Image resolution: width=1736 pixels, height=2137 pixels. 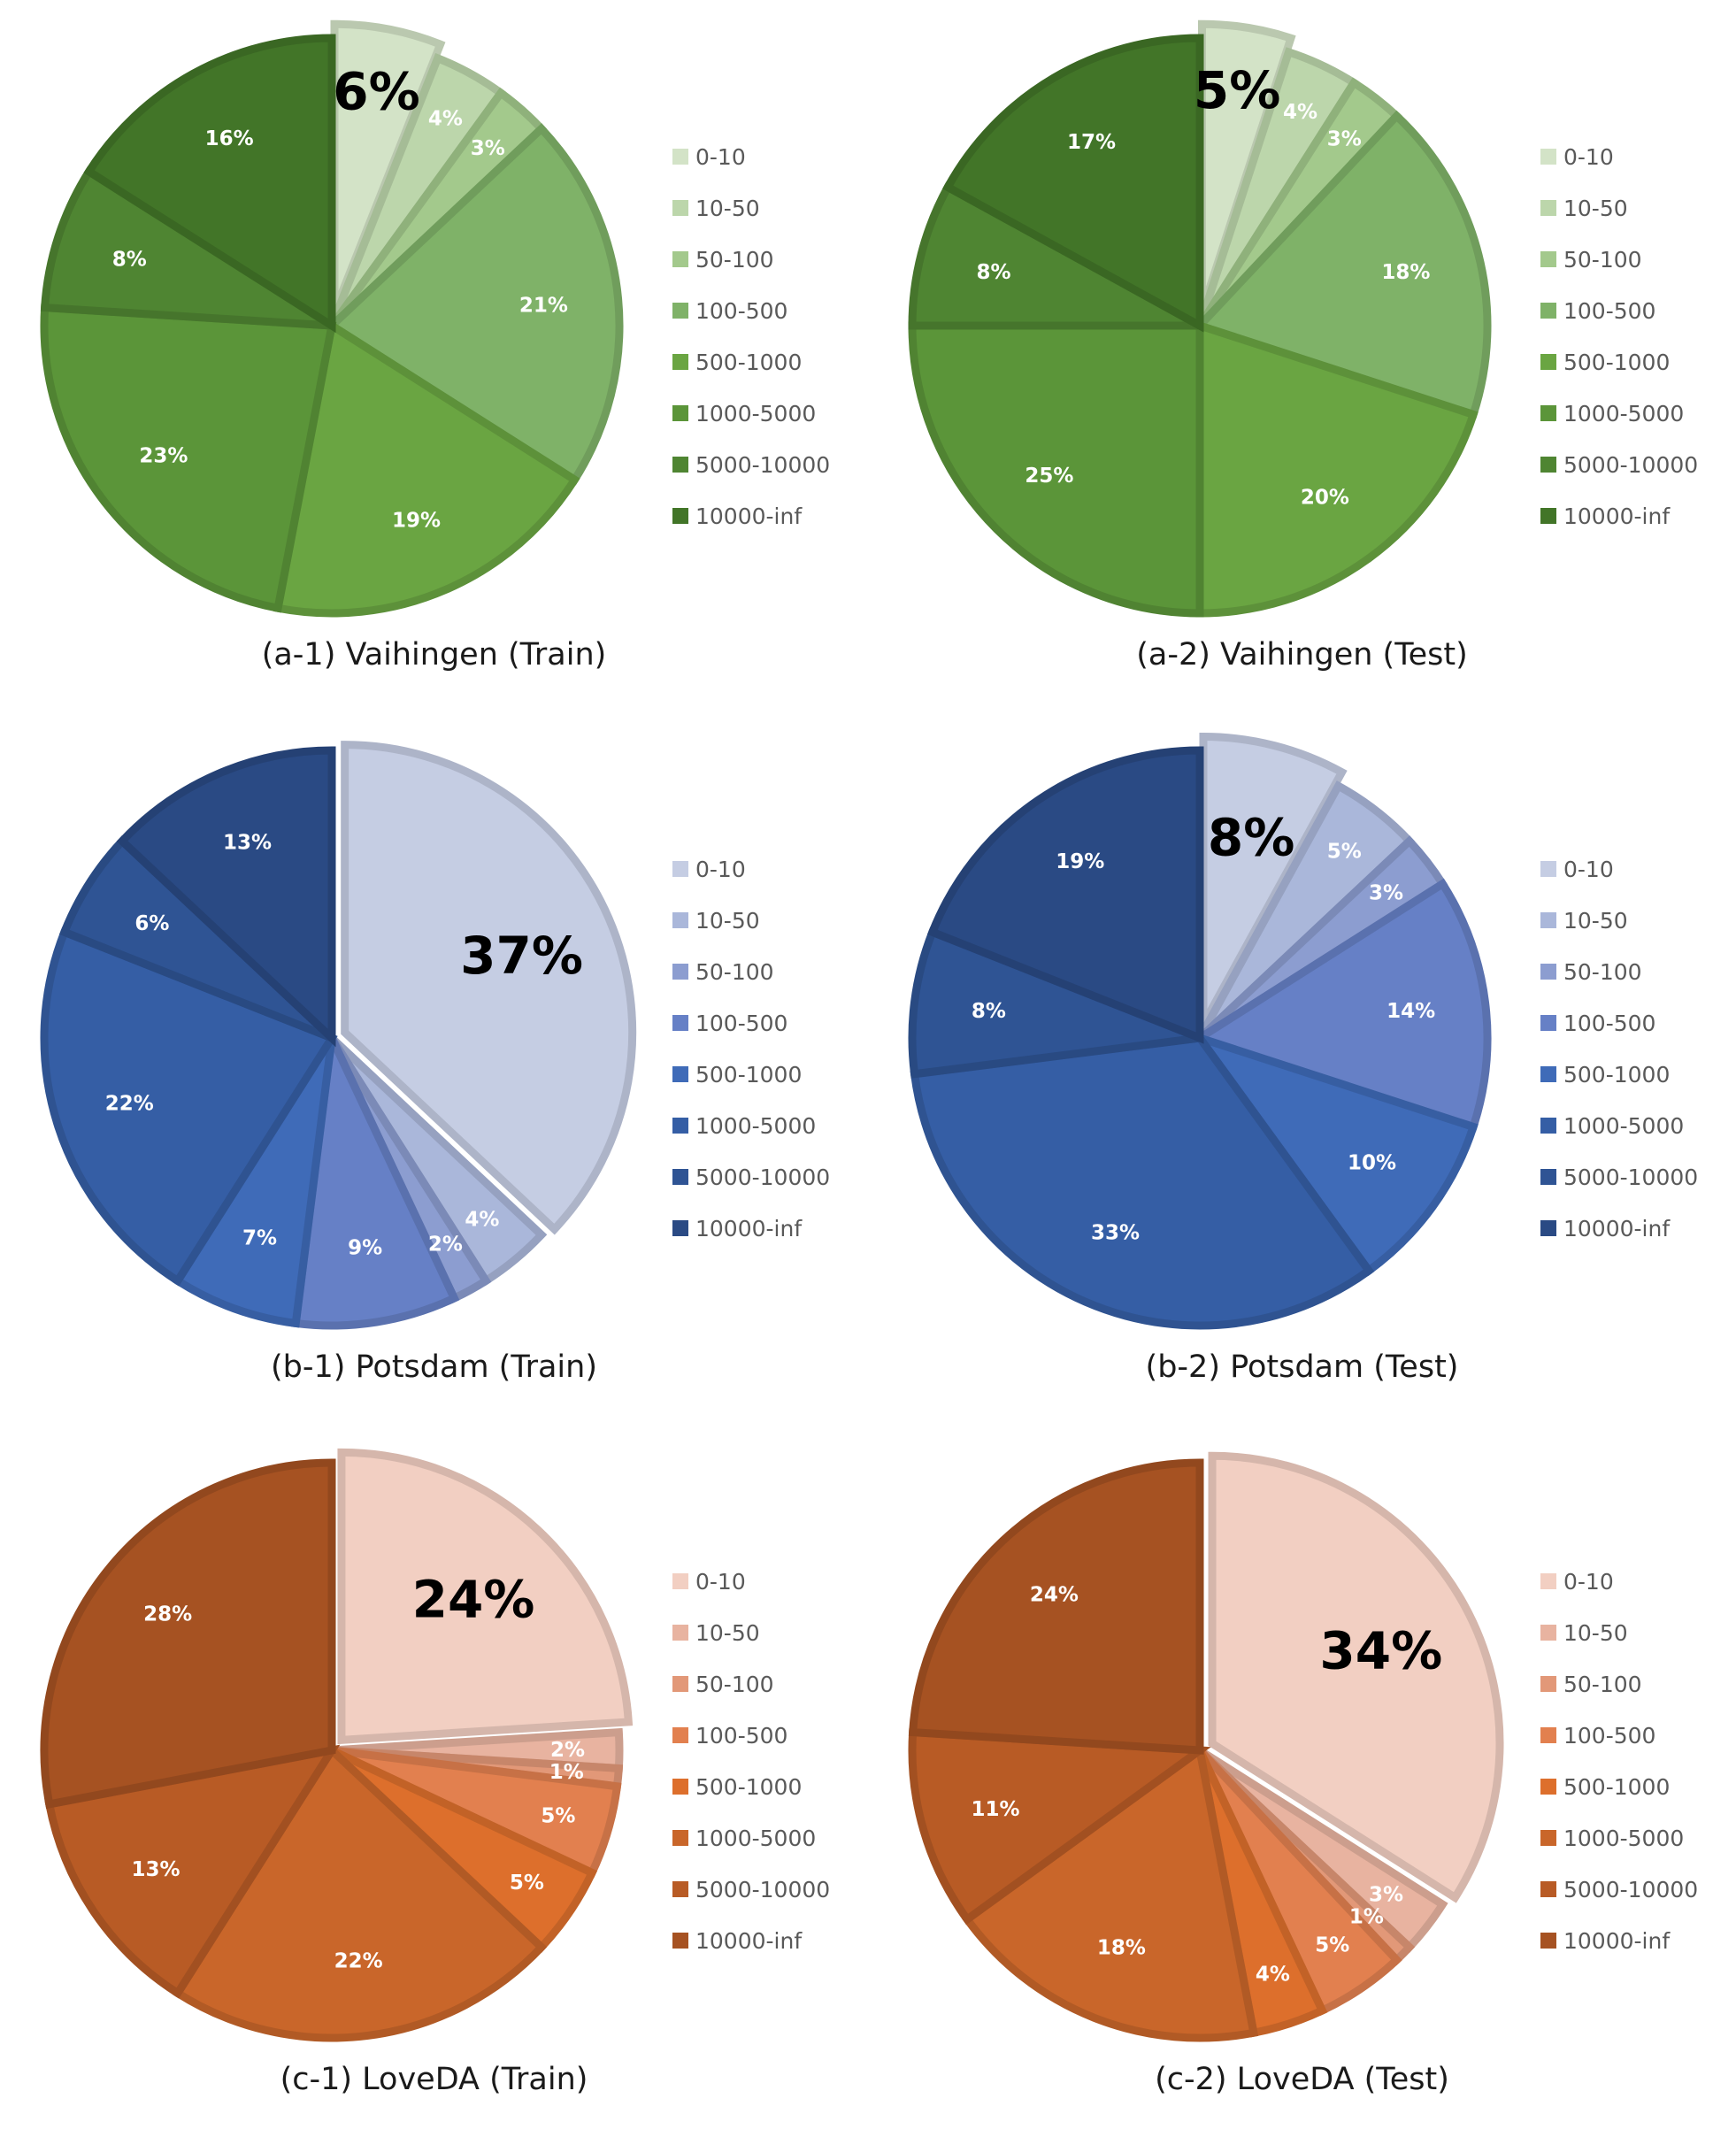 I want to click on pie-data-label: 23%, so click(x=164, y=455).